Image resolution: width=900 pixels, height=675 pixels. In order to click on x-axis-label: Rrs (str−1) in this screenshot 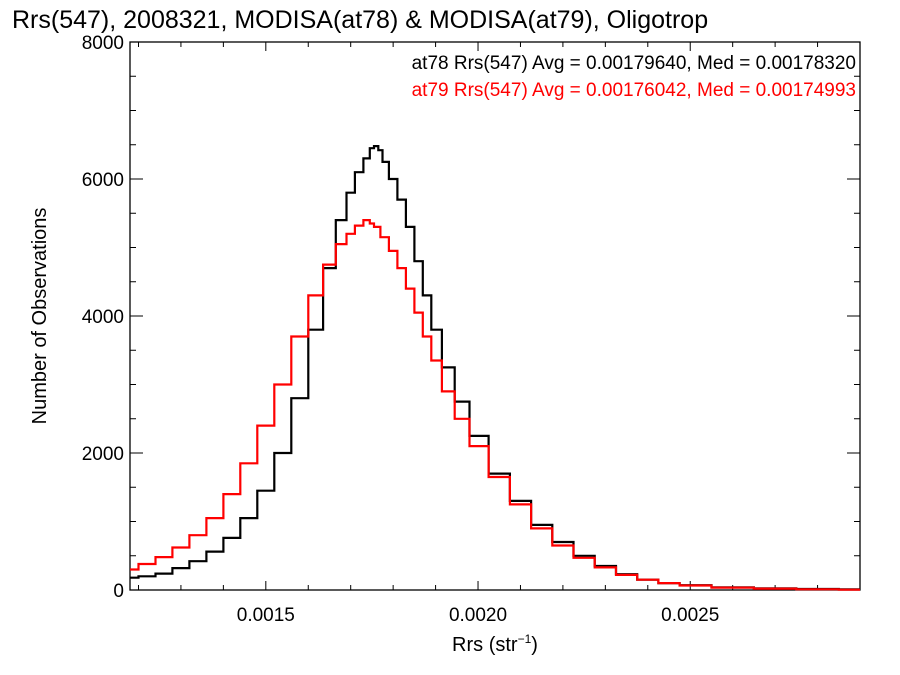, I will do `click(495, 644)`.